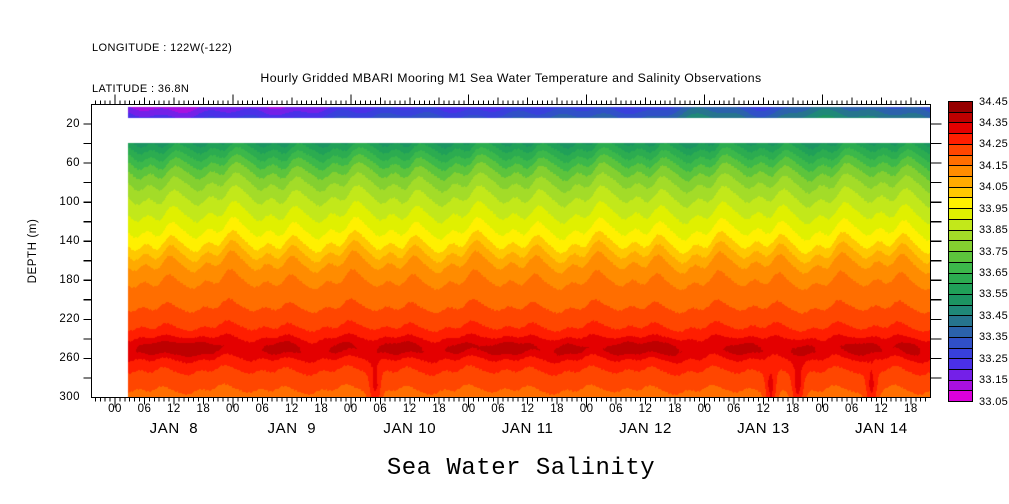 This screenshot has width=1009, height=504. Describe the element at coordinates (527, 428) in the screenshot. I see `x-day-label: JAN 11` at that location.